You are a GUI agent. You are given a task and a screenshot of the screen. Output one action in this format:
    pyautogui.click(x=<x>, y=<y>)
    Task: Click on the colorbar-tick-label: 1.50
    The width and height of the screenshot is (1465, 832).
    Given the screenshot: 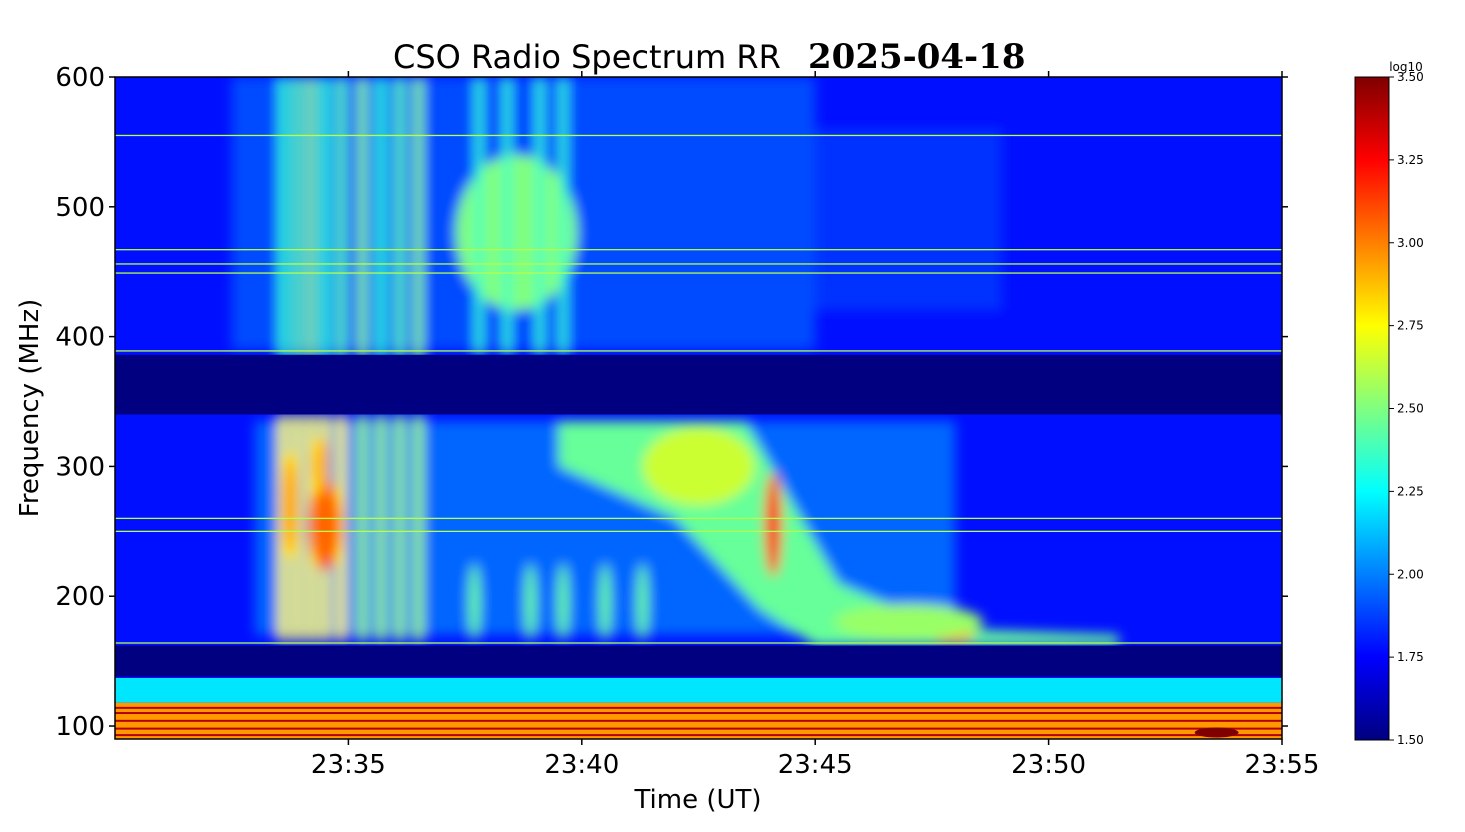 What is the action you would take?
    pyautogui.click(x=1410, y=740)
    